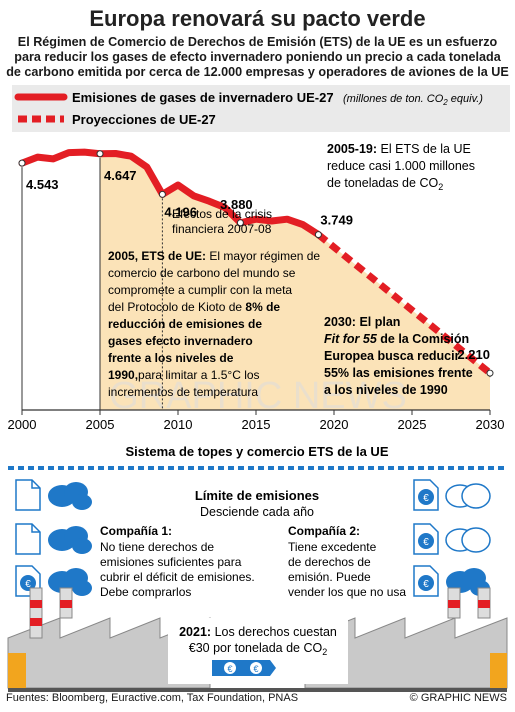 Image resolution: width=515 pixels, height=712 pixels. What do you see at coordinates (183, 392) in the screenshot?
I see `svg-text: incrementos de temperatura` at bounding box center [183, 392].